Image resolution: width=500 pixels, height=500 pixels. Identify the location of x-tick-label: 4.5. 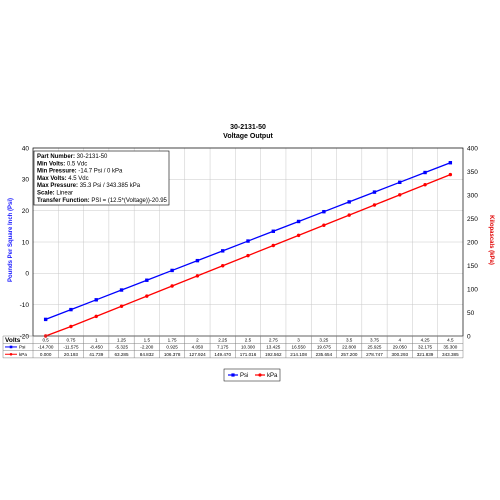
(450, 339).